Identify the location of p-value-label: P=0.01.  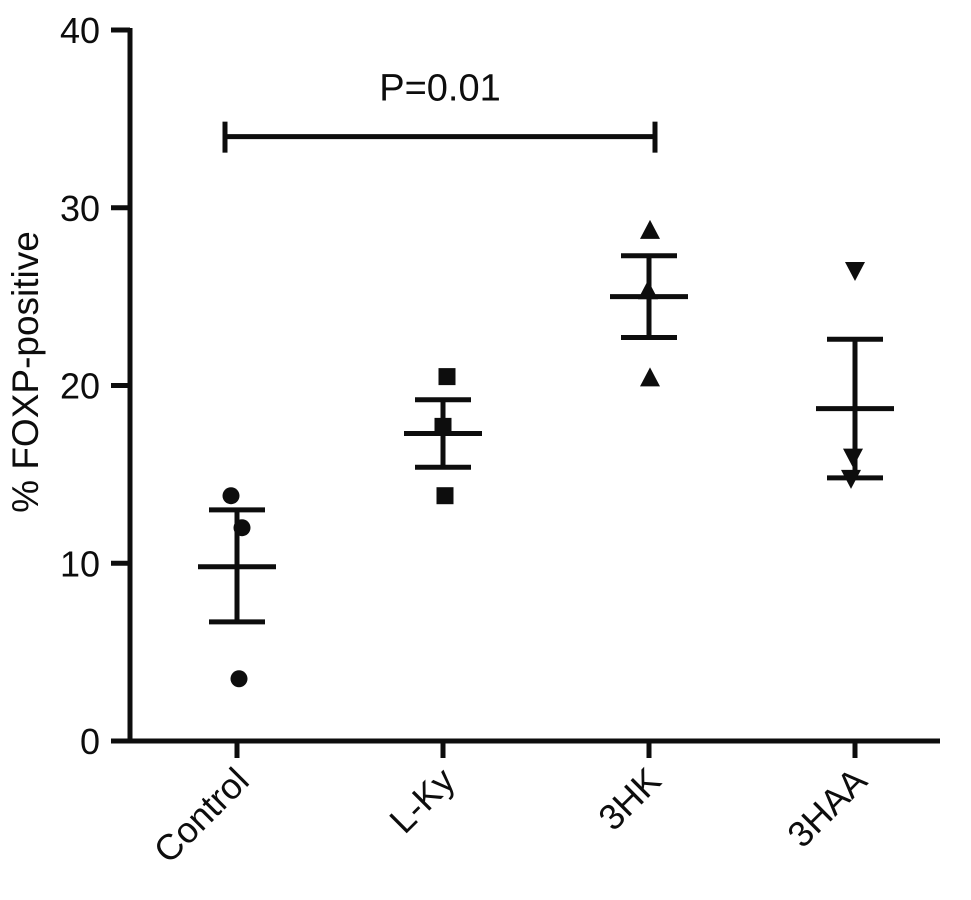
(440, 89).